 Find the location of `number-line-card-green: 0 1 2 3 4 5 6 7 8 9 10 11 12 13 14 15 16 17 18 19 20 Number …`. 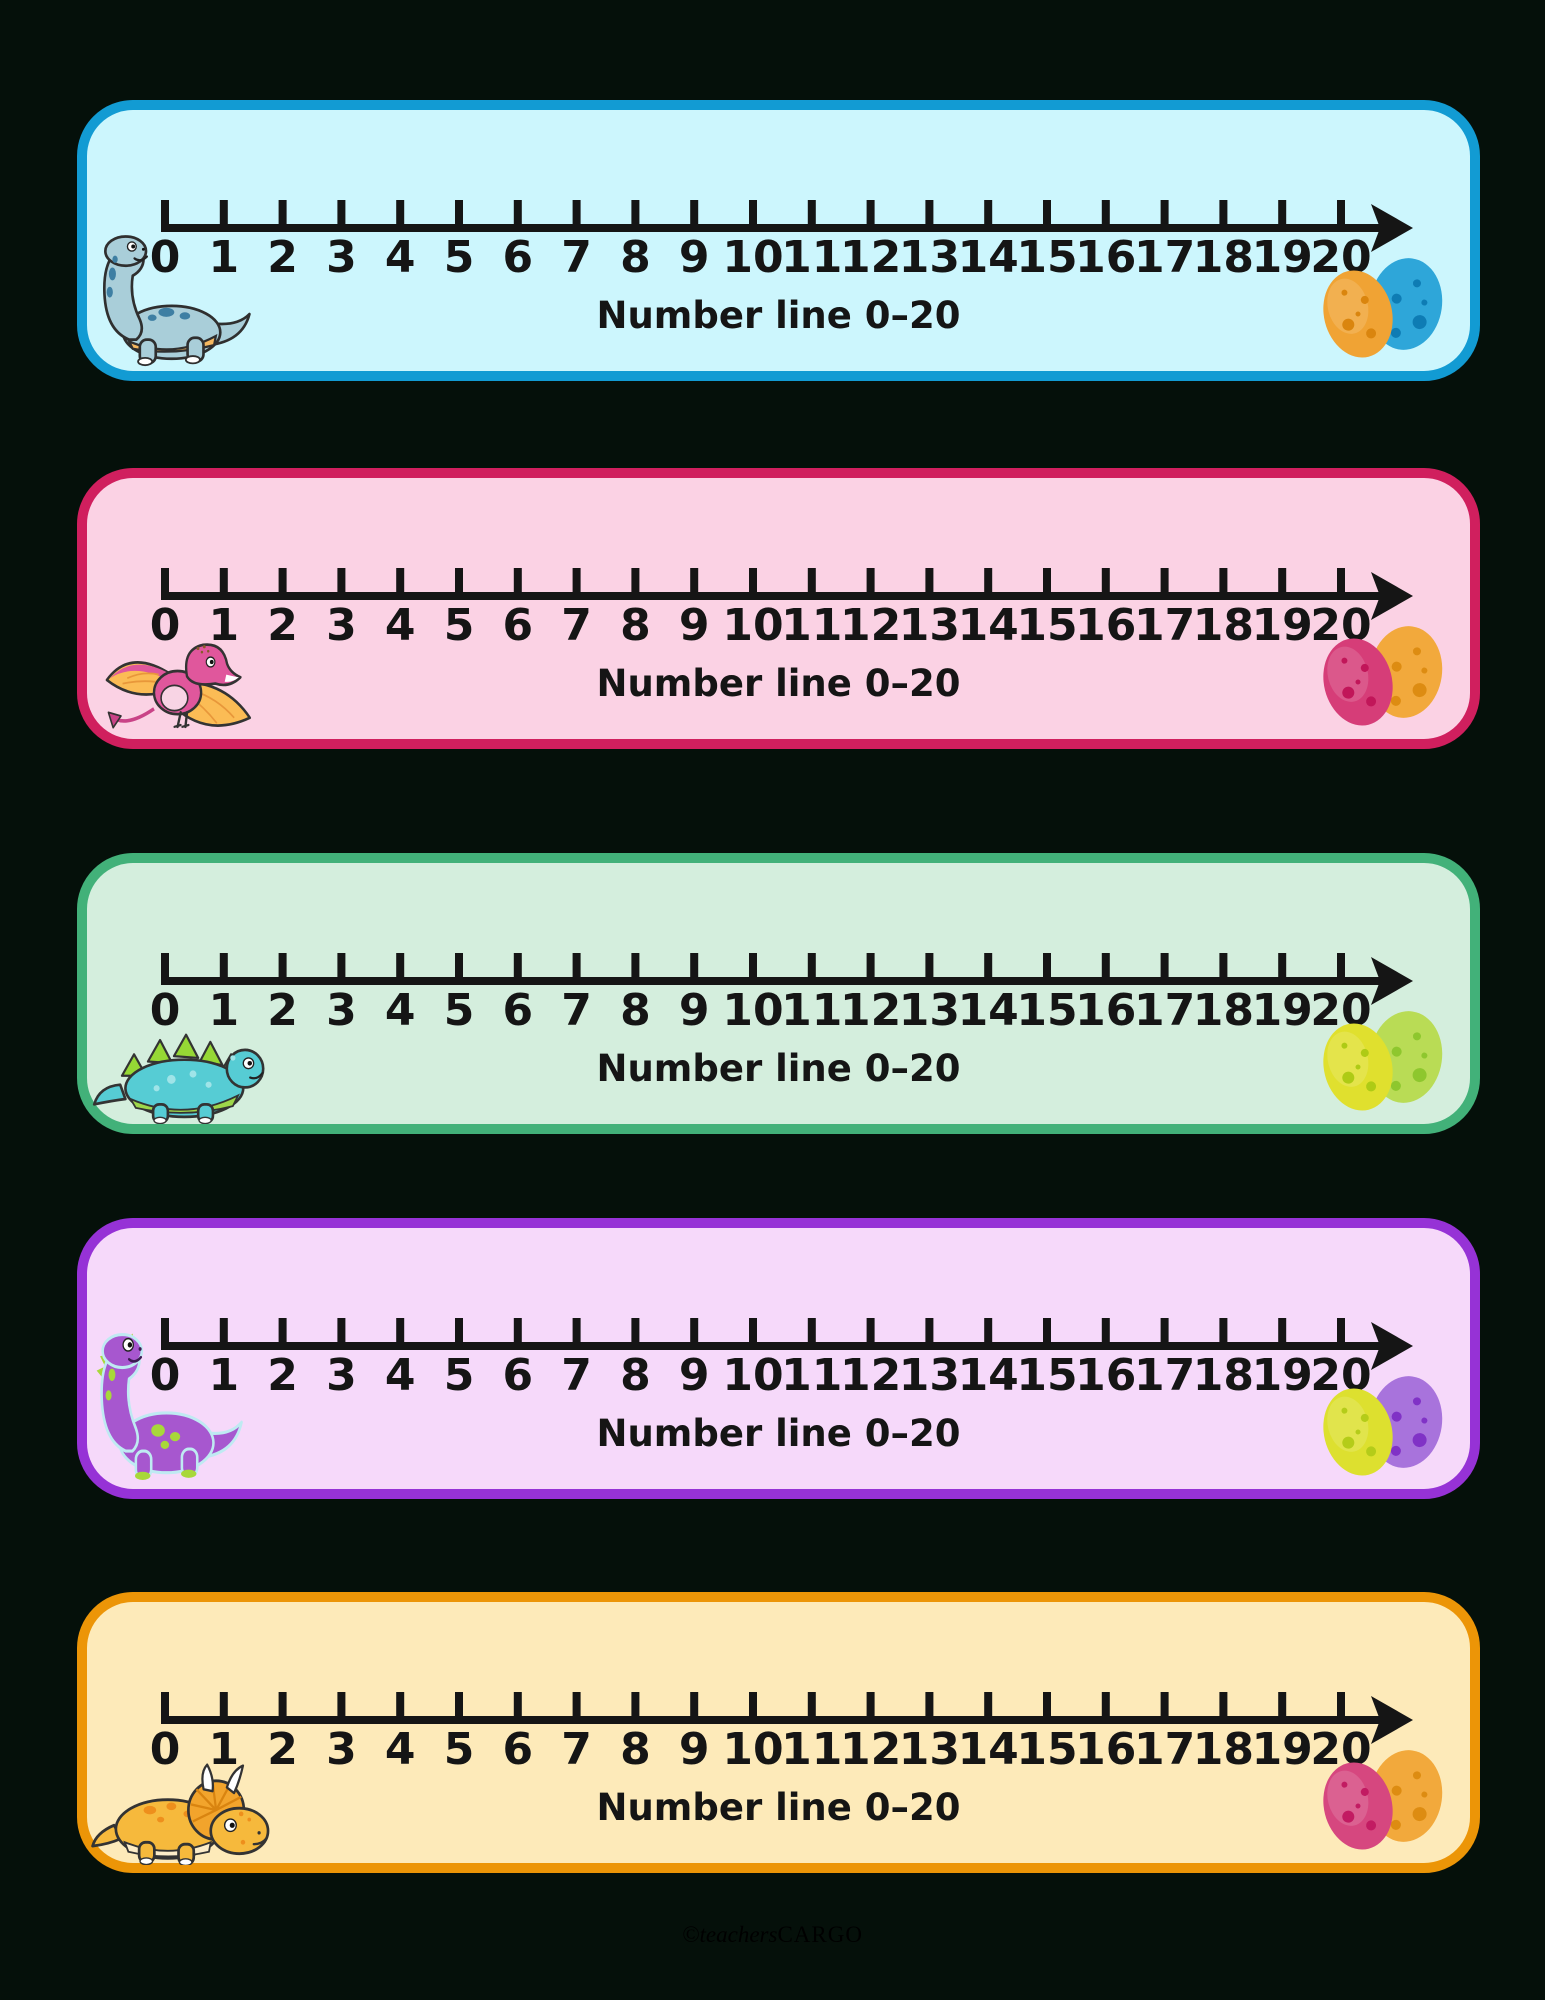

number-line-card-green: 0 1 2 3 4 5 6 7 8 9 10 11 12 13 14 15 16 17 18 19 20 Number … is located at coordinates (778, 993).